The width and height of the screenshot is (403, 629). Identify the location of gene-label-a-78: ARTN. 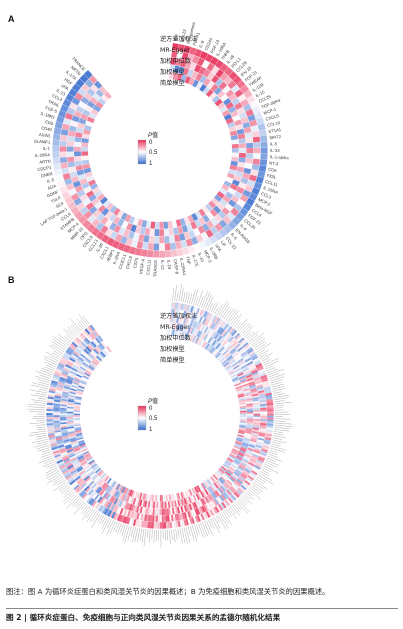
(45, 162).